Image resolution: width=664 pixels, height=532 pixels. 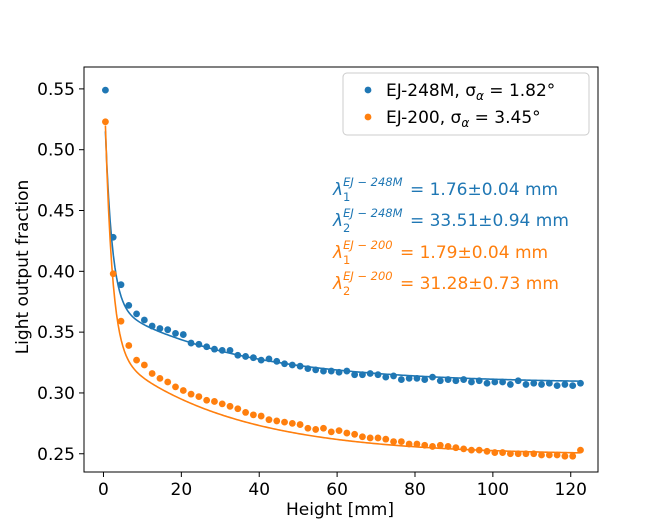 What do you see at coordinates (56, 151) in the screenshot?
I see `y-tick-label: 0.50` at bounding box center [56, 151].